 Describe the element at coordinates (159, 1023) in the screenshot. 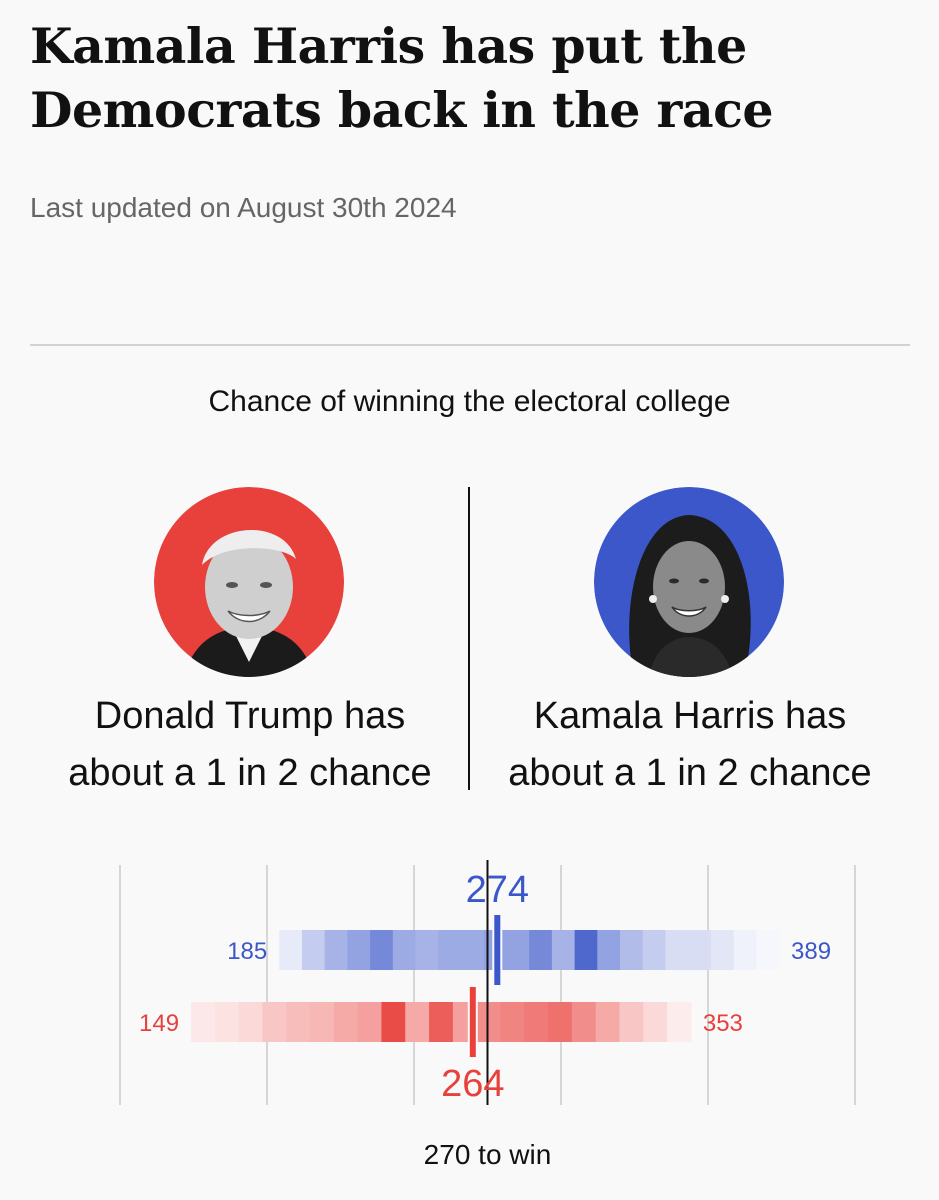

I see `range-min-label: 149` at that location.